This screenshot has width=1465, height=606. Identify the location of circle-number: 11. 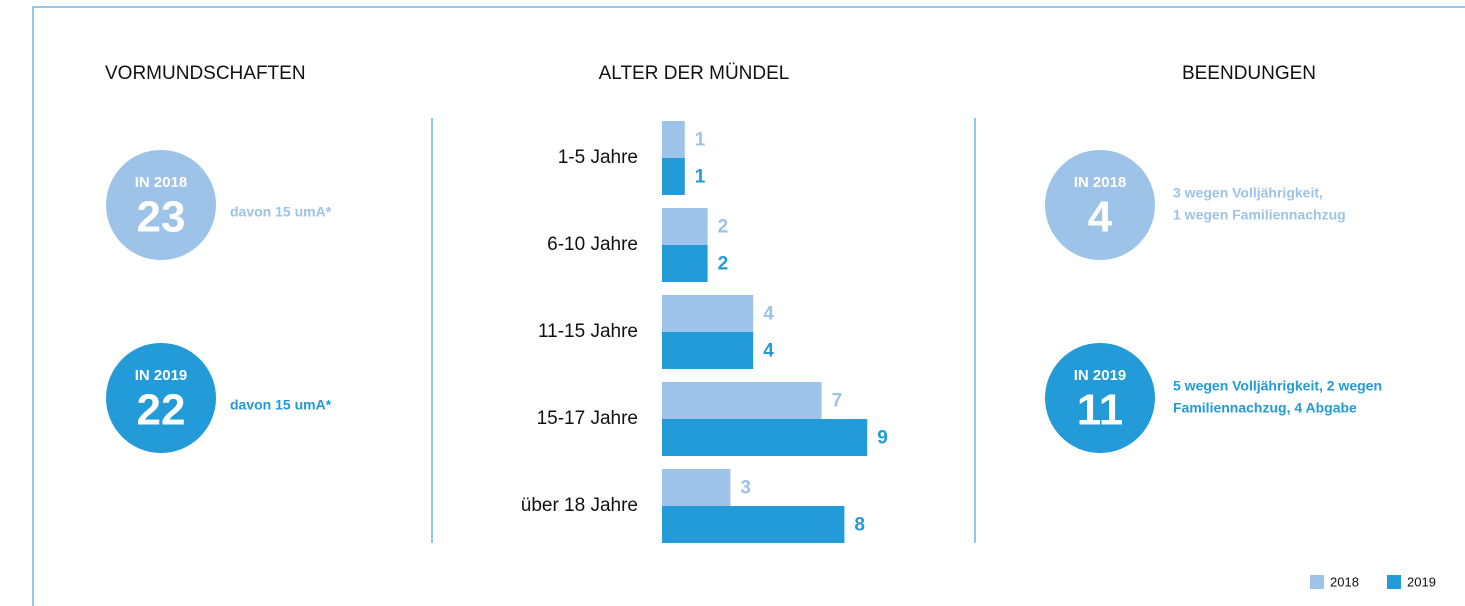
(1100, 410).